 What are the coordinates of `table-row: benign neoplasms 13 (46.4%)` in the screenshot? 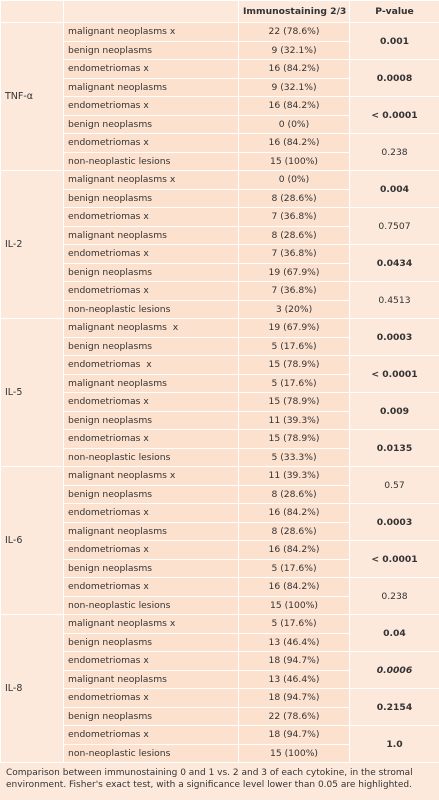 It's located at (220, 642).